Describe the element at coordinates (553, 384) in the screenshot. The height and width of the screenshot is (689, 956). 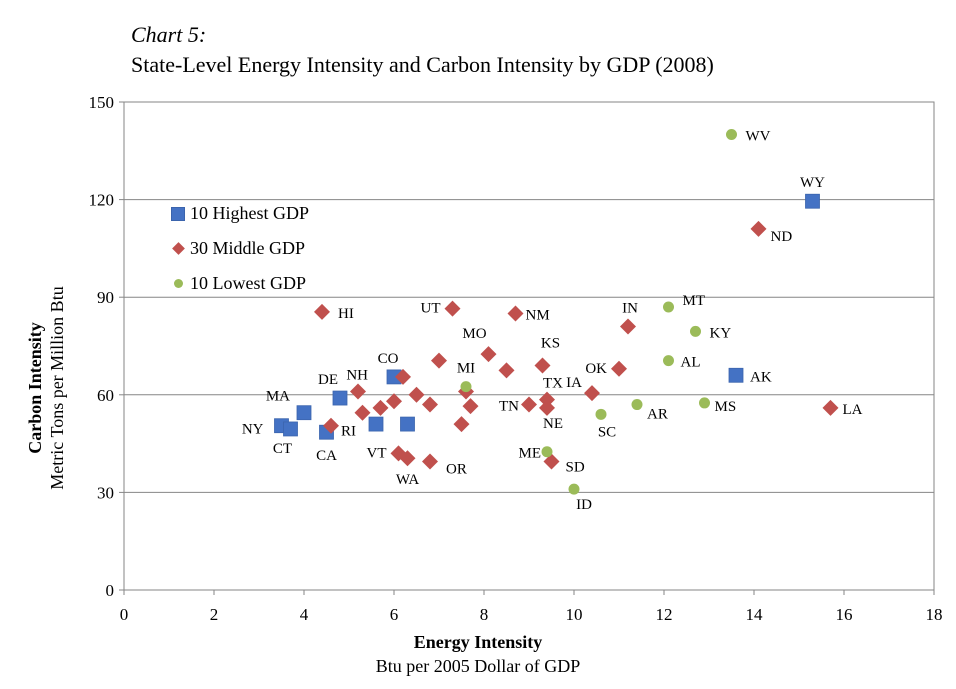
I see `point-label: TX` at that location.